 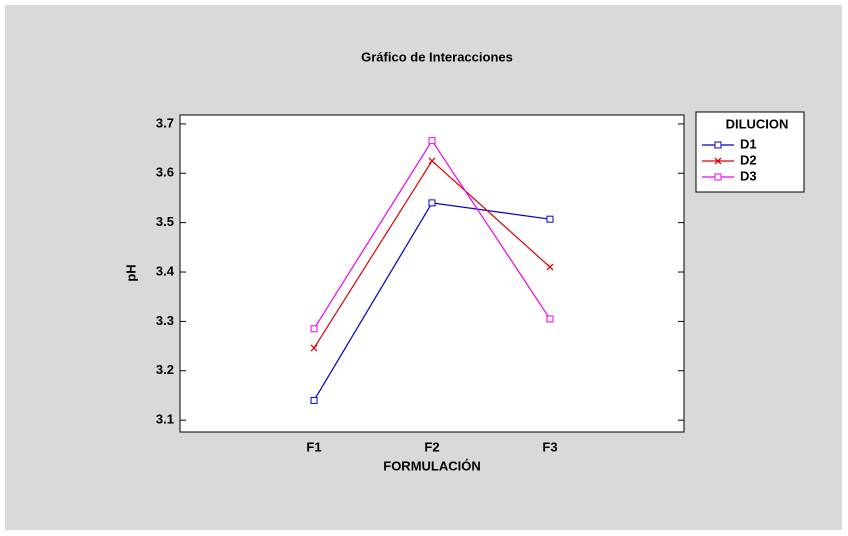 What do you see at coordinates (431, 446) in the screenshot?
I see `x-tick-label: F2` at bounding box center [431, 446].